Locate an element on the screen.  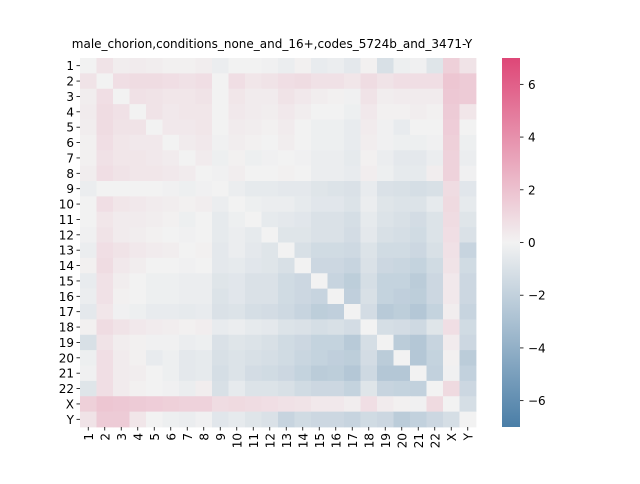
x-tick-label: 22 is located at coordinates (435, 440).